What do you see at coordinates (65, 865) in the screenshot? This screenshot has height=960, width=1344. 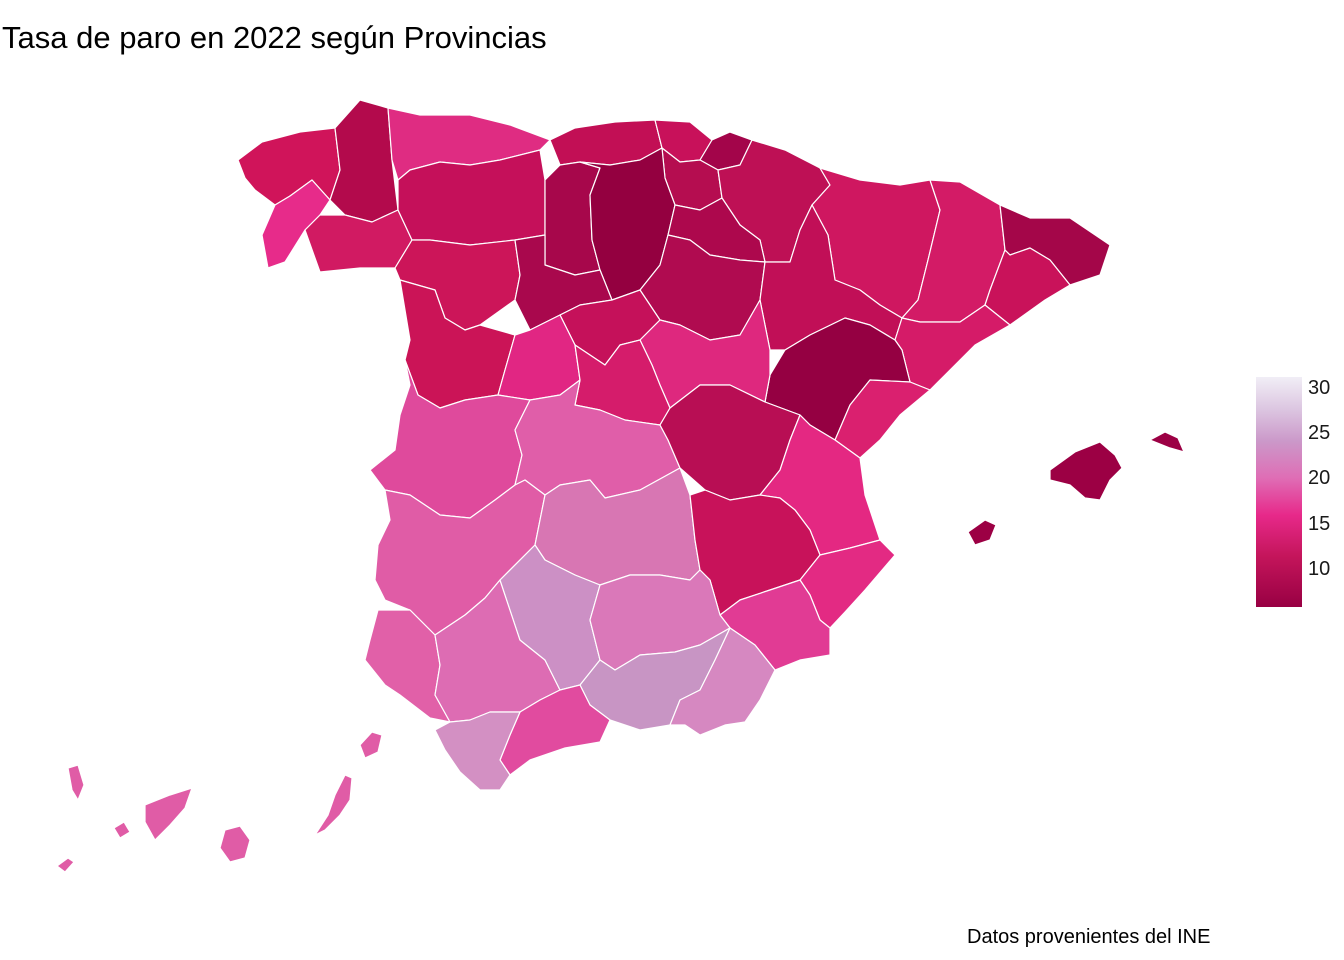 I see `province-tenerife-hierro` at bounding box center [65, 865].